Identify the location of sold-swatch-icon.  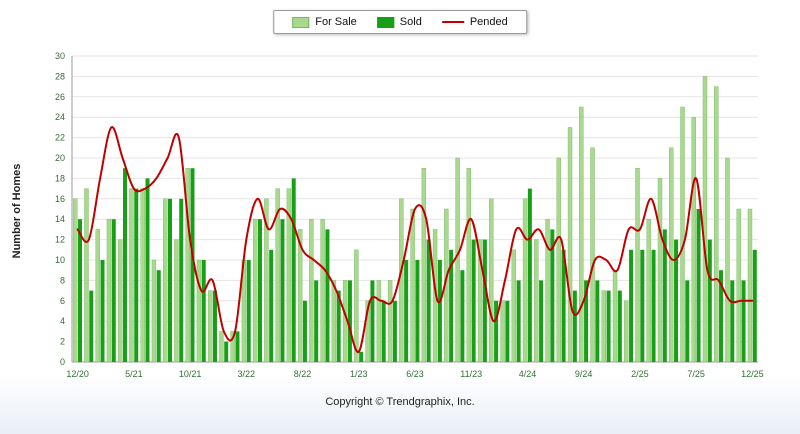
(385, 22).